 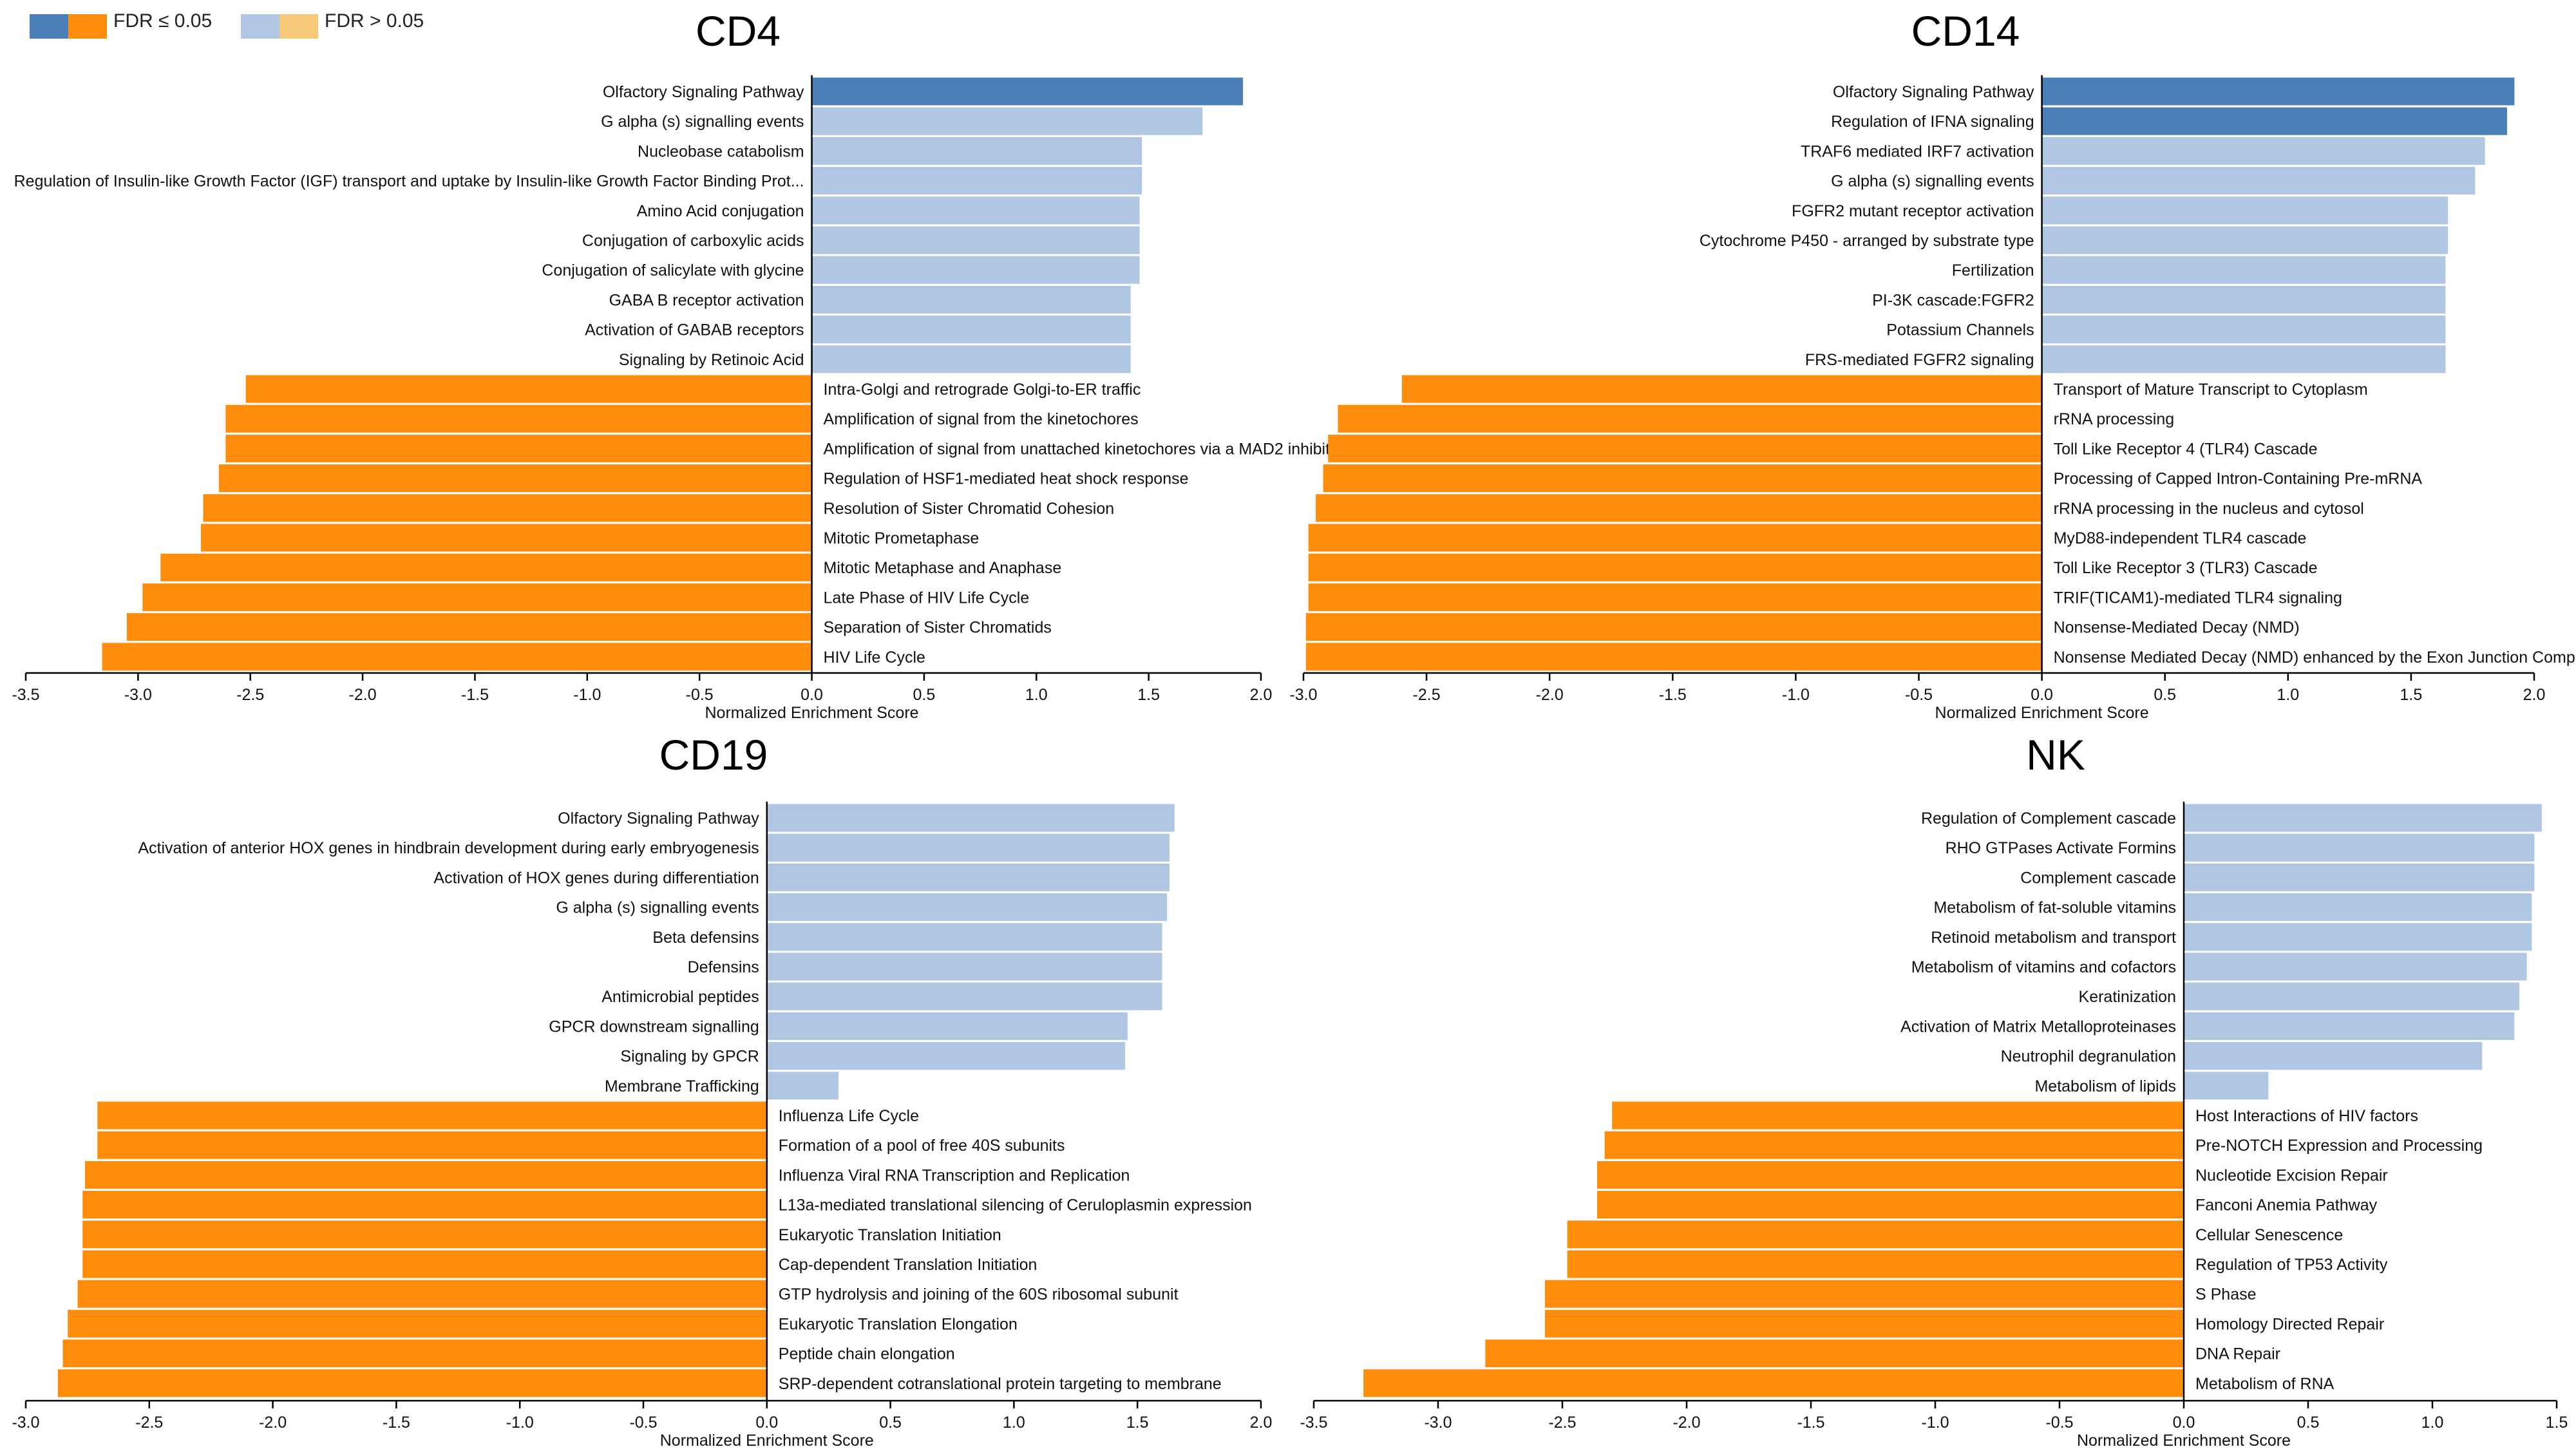 What do you see at coordinates (721, 151) in the screenshot?
I see `cd4-category-label-3: Nucleobase catabolism` at bounding box center [721, 151].